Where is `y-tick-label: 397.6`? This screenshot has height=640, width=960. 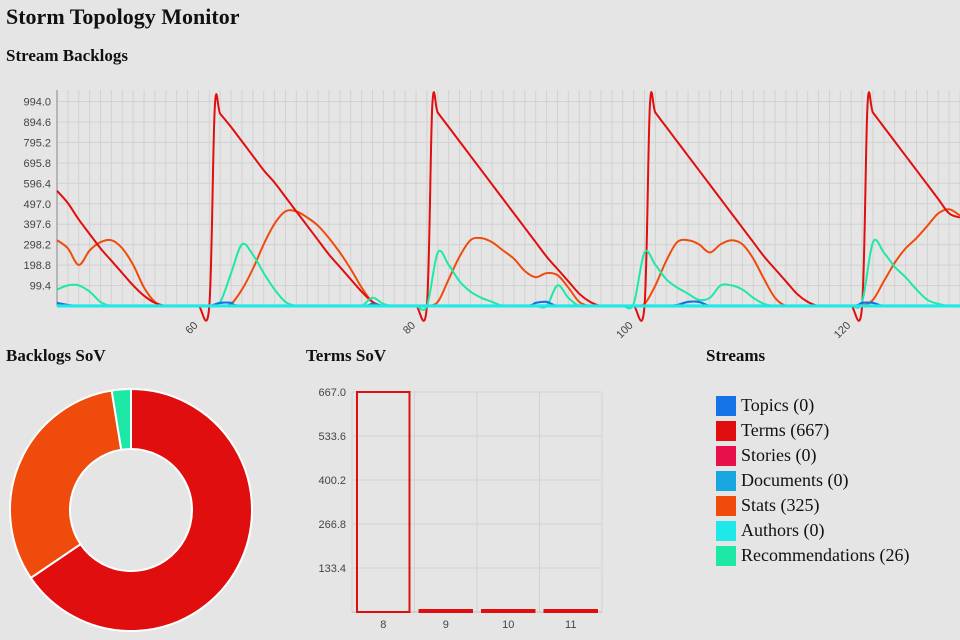 y-tick-label: 397.6 is located at coordinates (37, 225).